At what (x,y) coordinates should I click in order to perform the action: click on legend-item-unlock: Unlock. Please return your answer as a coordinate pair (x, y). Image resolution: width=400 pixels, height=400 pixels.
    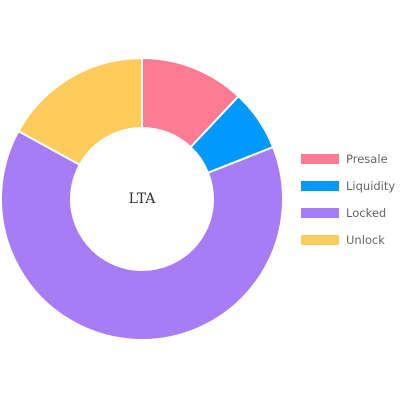
    Looking at the image, I should click on (349, 239).